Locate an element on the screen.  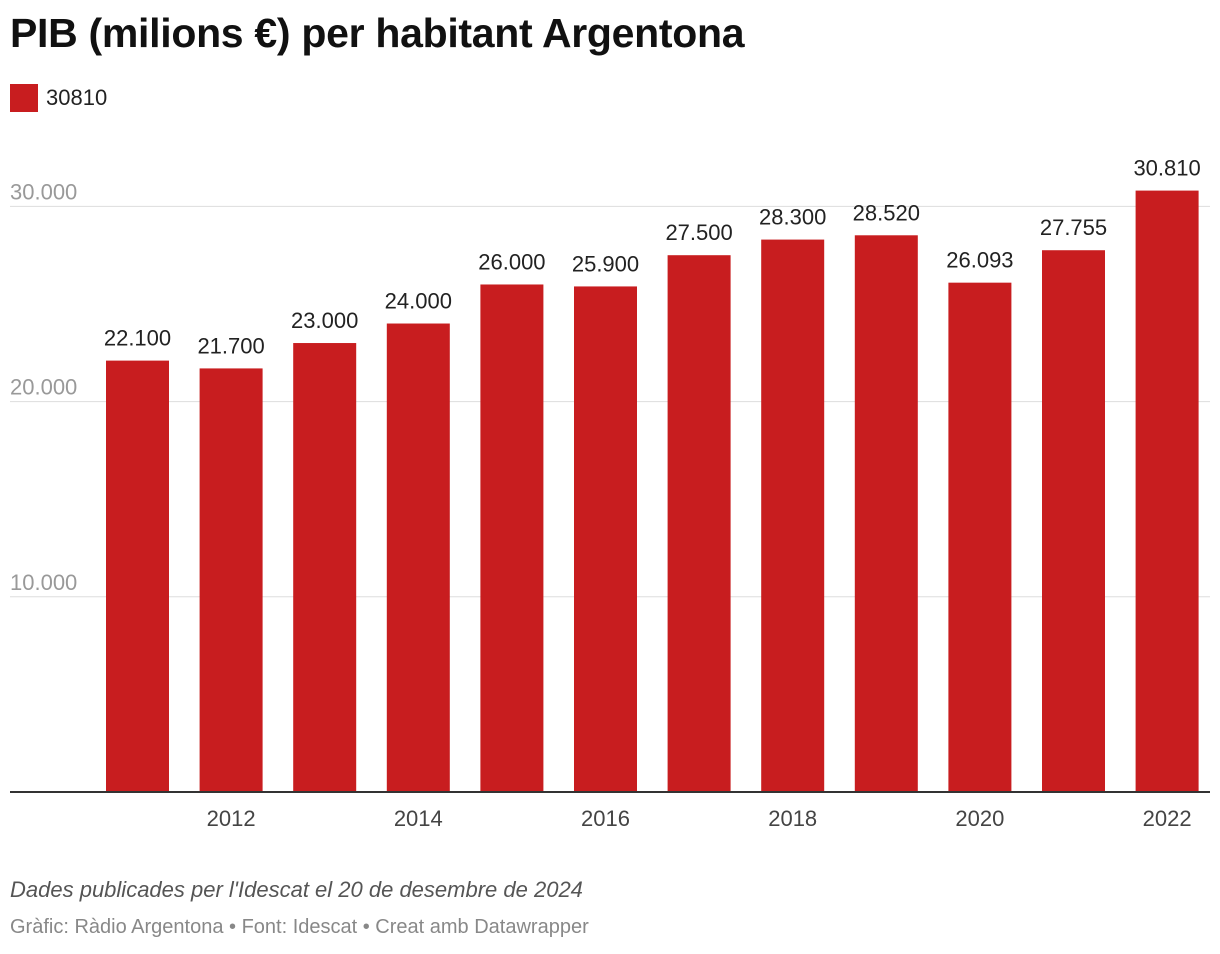
chart-legend: 30810 is located at coordinates (58, 98).